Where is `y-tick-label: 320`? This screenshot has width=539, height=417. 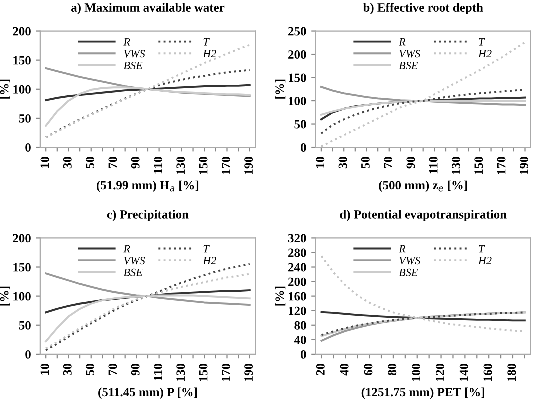
y-tick-label: 320 is located at coordinates (297, 238).